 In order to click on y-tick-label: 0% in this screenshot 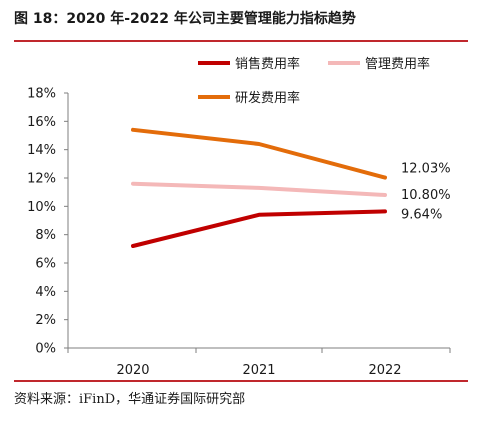, I will do `click(45, 349)`.